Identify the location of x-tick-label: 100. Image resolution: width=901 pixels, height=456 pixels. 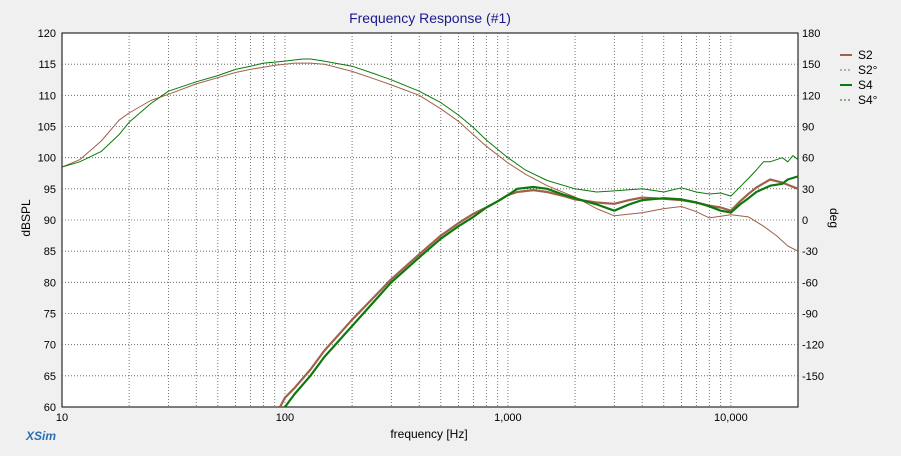
(285, 418).